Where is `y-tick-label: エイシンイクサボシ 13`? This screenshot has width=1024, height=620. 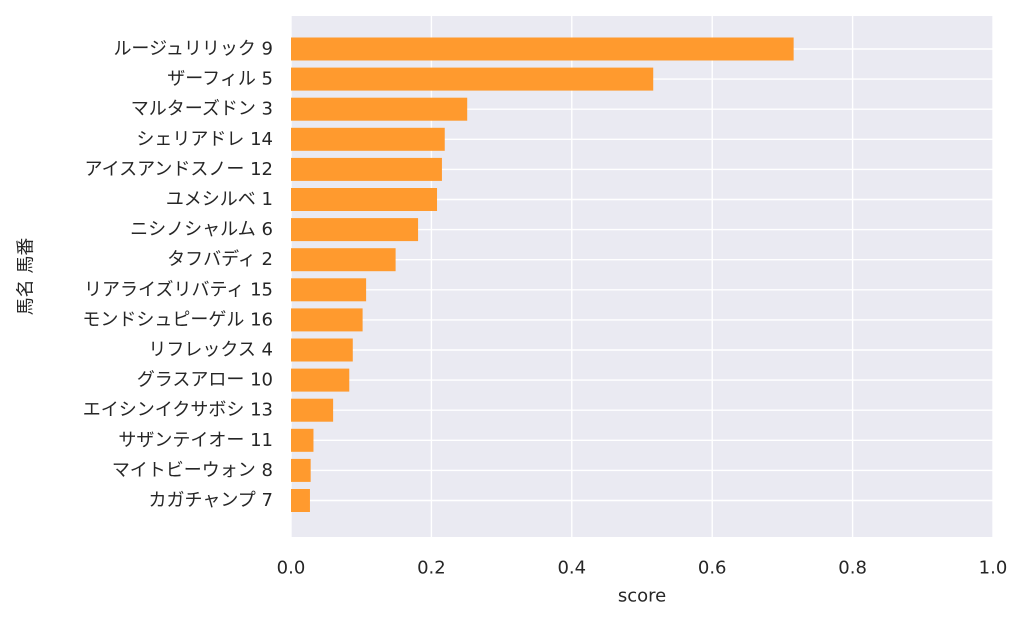 y-tick-label: エイシンイクサボシ 13 is located at coordinates (178, 410).